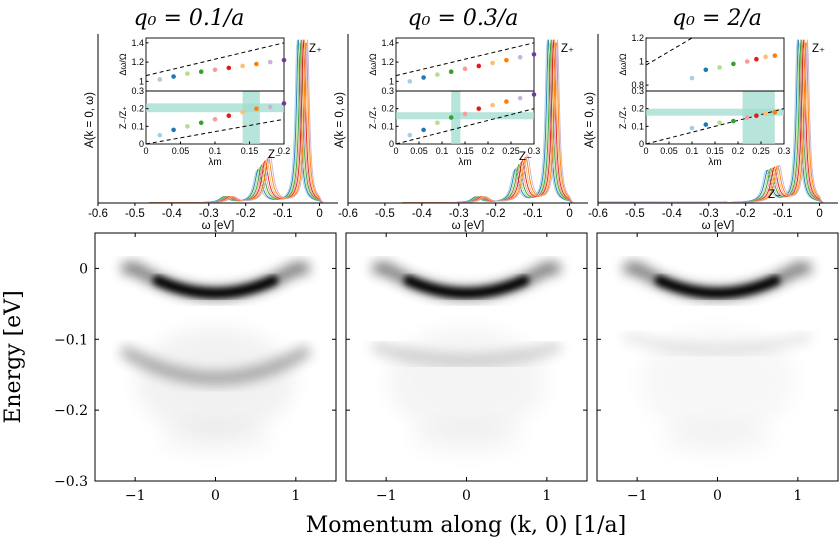 The width and height of the screenshot is (840, 545). What do you see at coordinates (246, 214) in the screenshot?
I see `x-tick-label: -0.2` at bounding box center [246, 214].